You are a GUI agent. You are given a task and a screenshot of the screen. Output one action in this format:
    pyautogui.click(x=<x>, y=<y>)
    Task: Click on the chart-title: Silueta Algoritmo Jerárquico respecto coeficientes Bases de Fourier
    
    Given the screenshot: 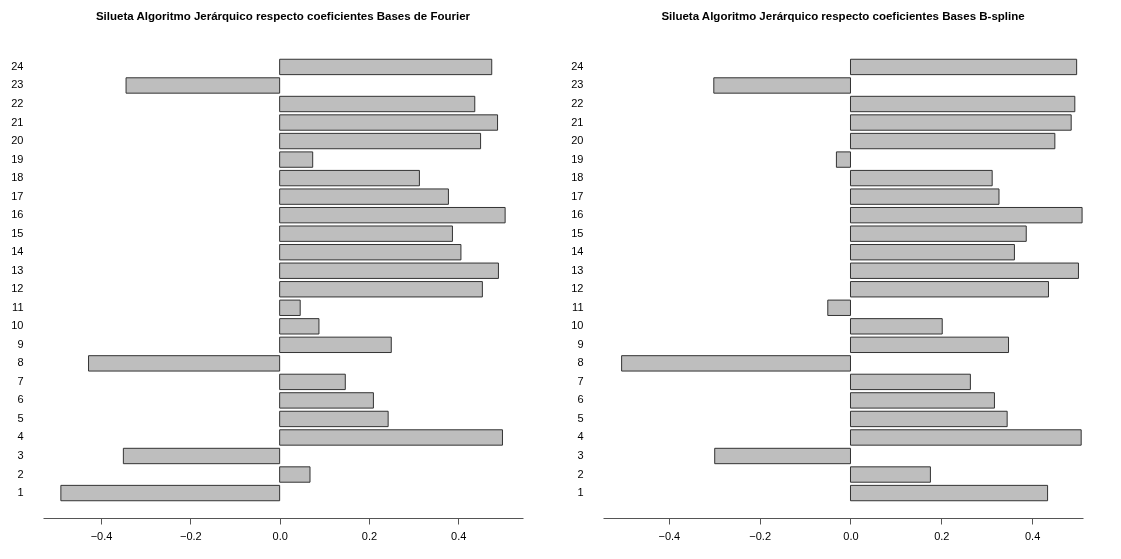 What is the action you would take?
    pyautogui.click(x=283, y=15)
    